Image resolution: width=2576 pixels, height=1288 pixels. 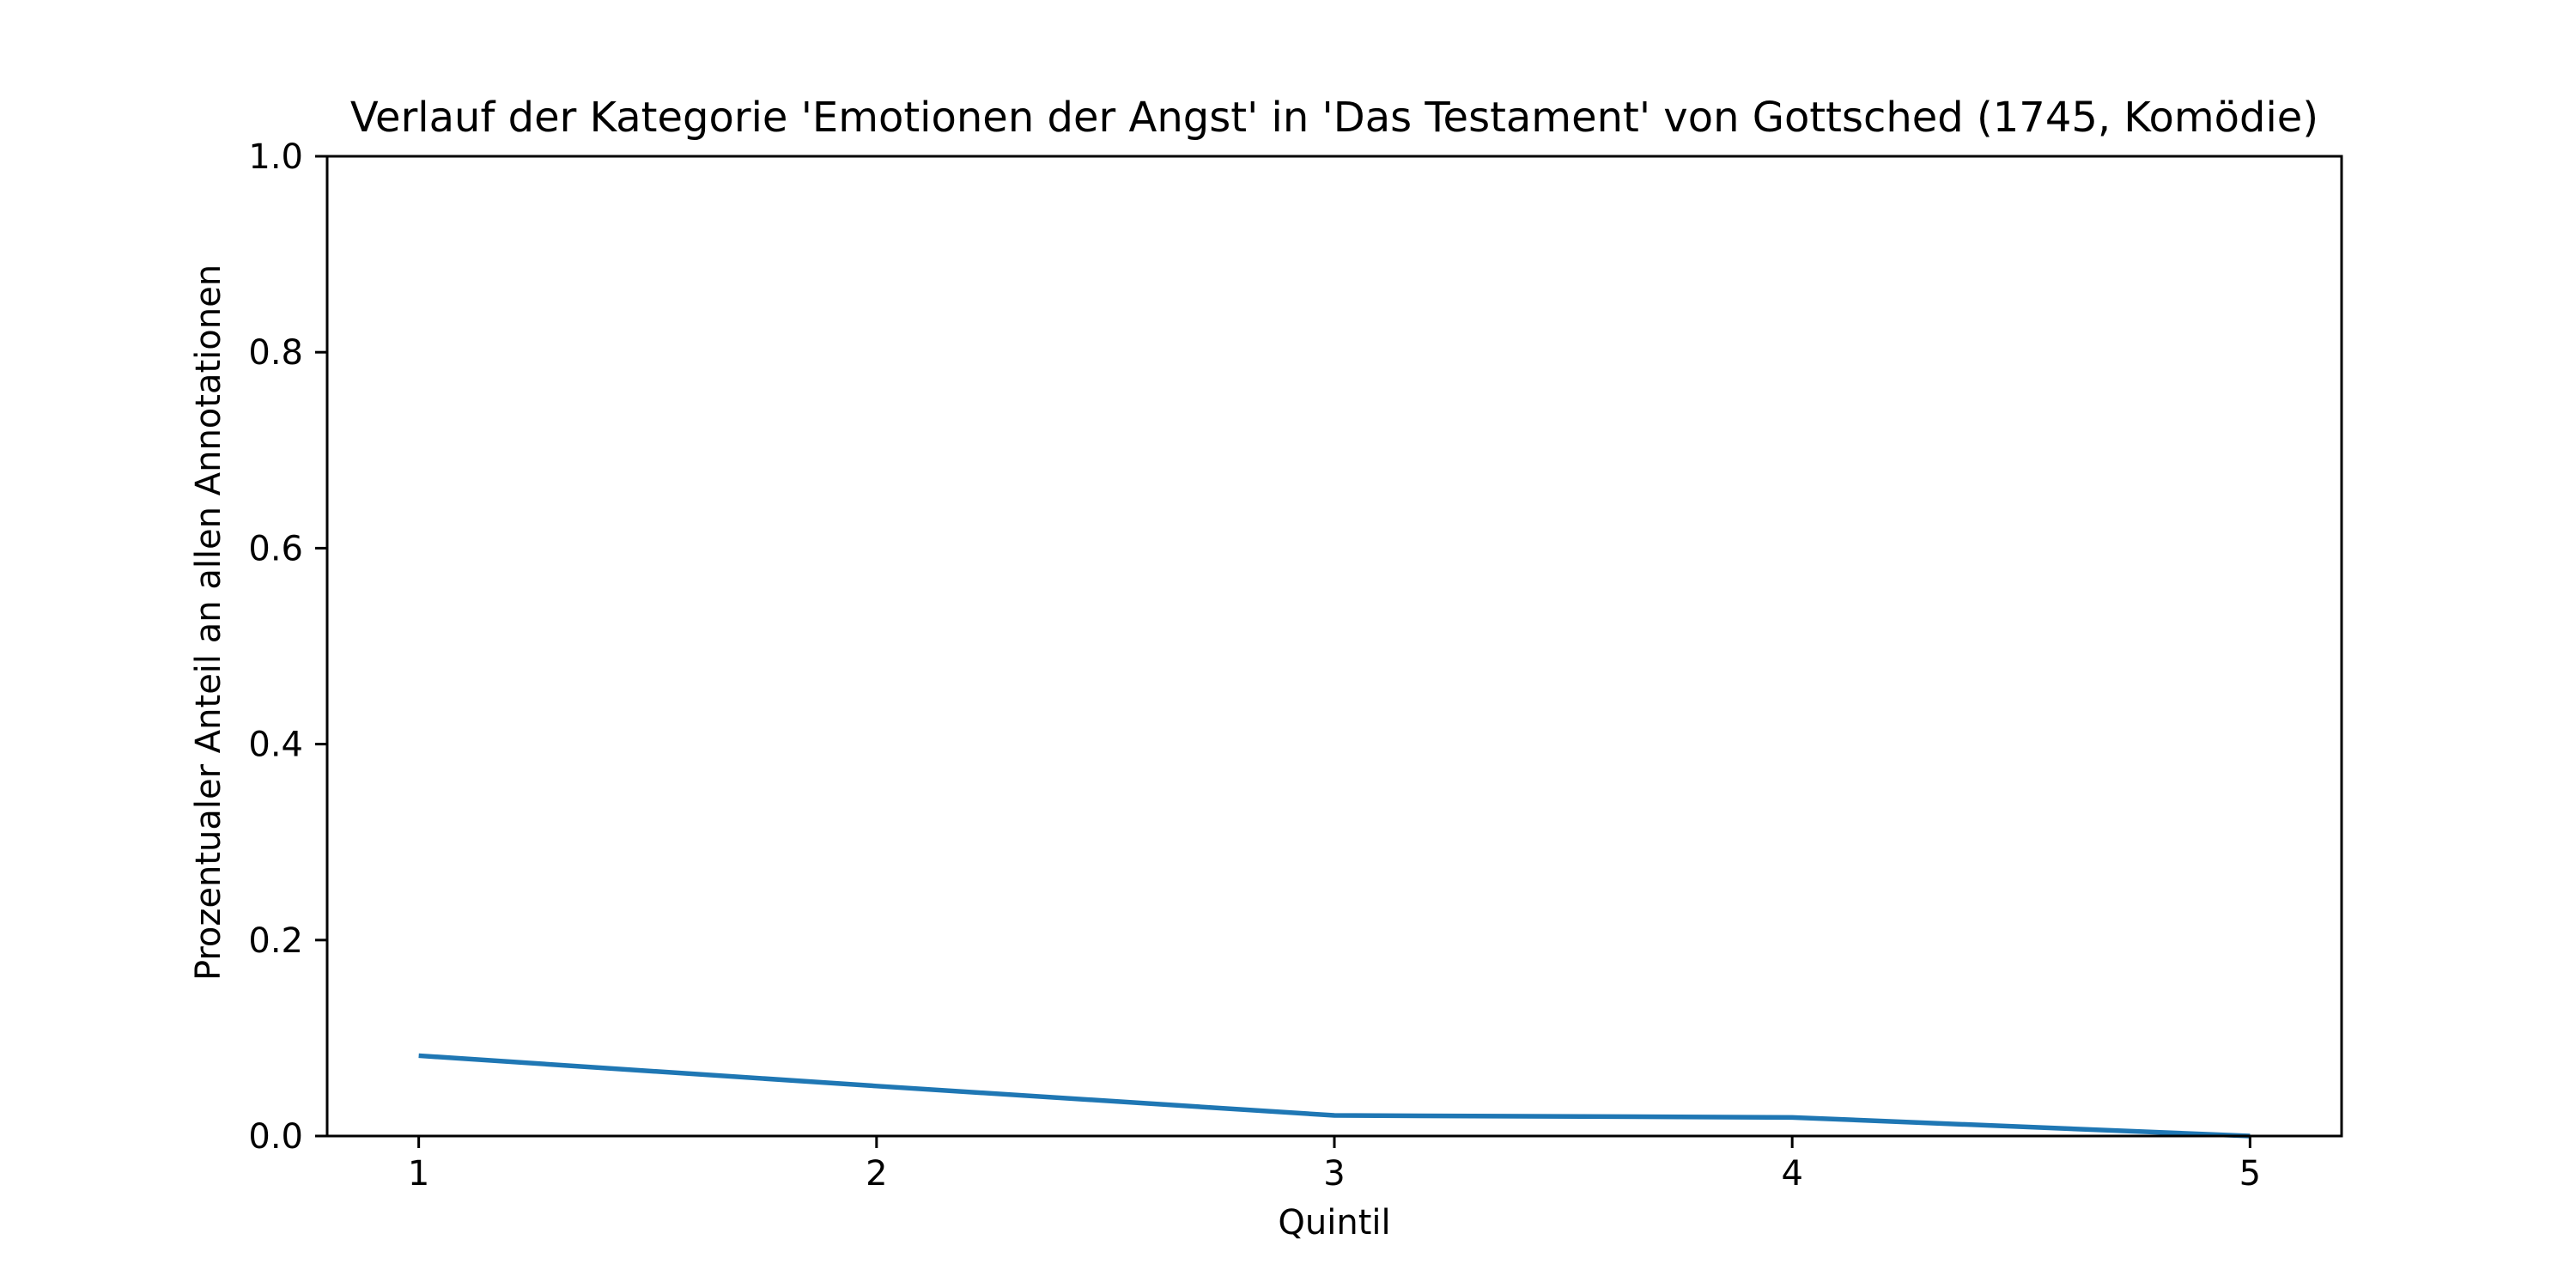 I want to click on y-tick-label: 0.8, so click(x=275, y=353).